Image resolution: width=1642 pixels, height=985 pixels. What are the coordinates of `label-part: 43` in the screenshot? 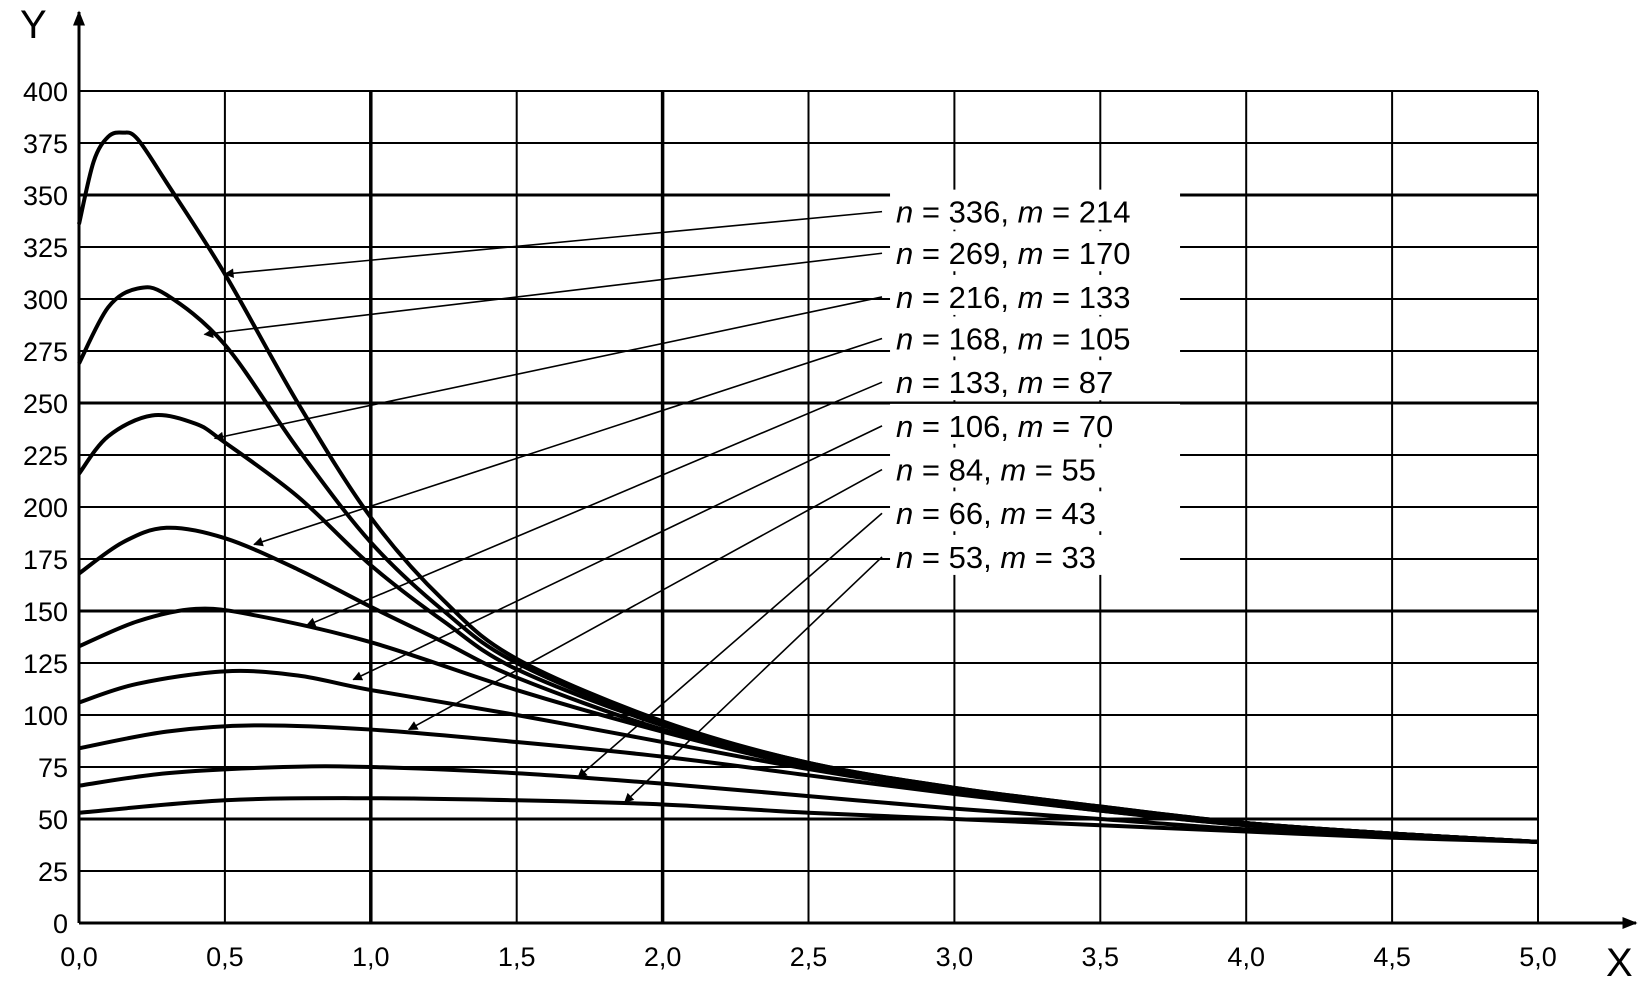 It's located at (1079, 513).